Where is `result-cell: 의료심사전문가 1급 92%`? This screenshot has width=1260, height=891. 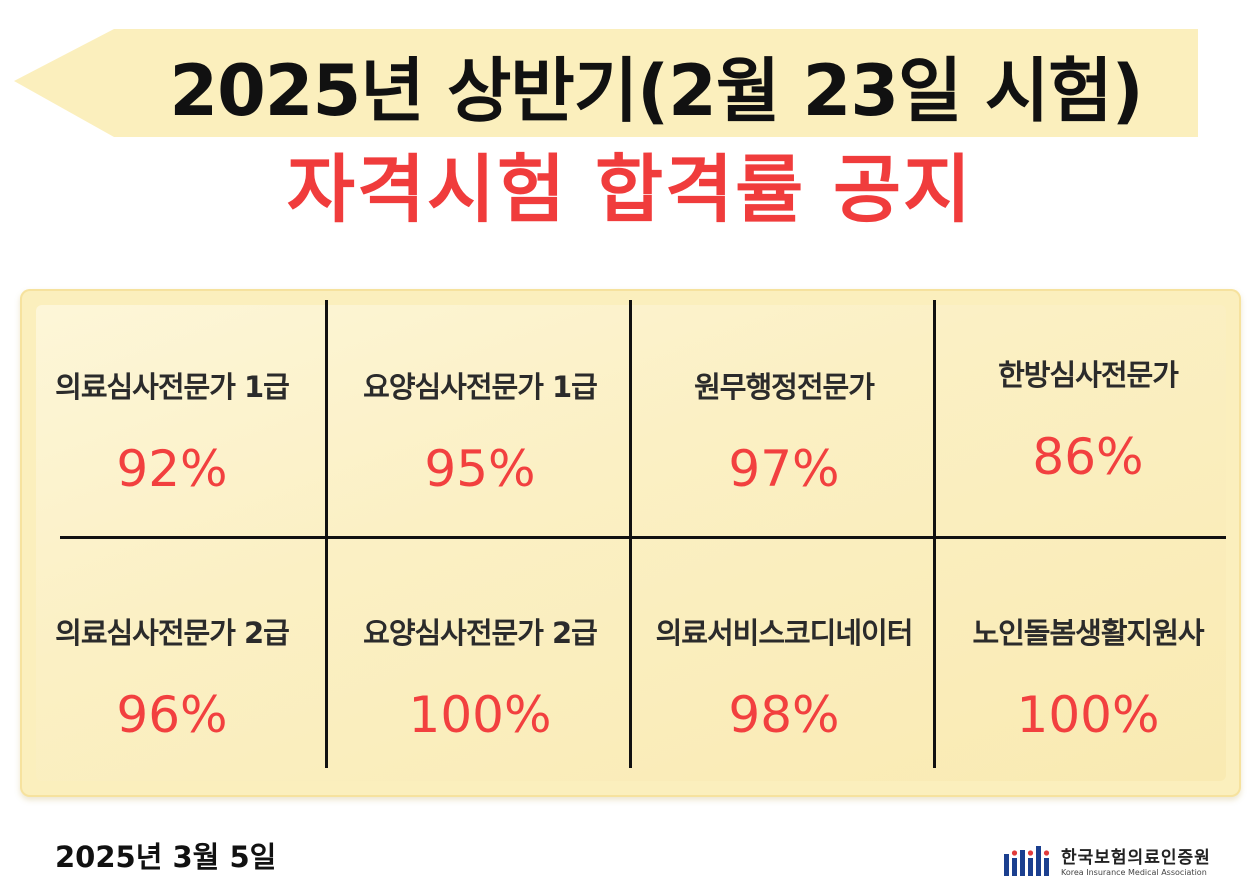 result-cell: 의료심사전문가 1급 92% is located at coordinates (172, 418).